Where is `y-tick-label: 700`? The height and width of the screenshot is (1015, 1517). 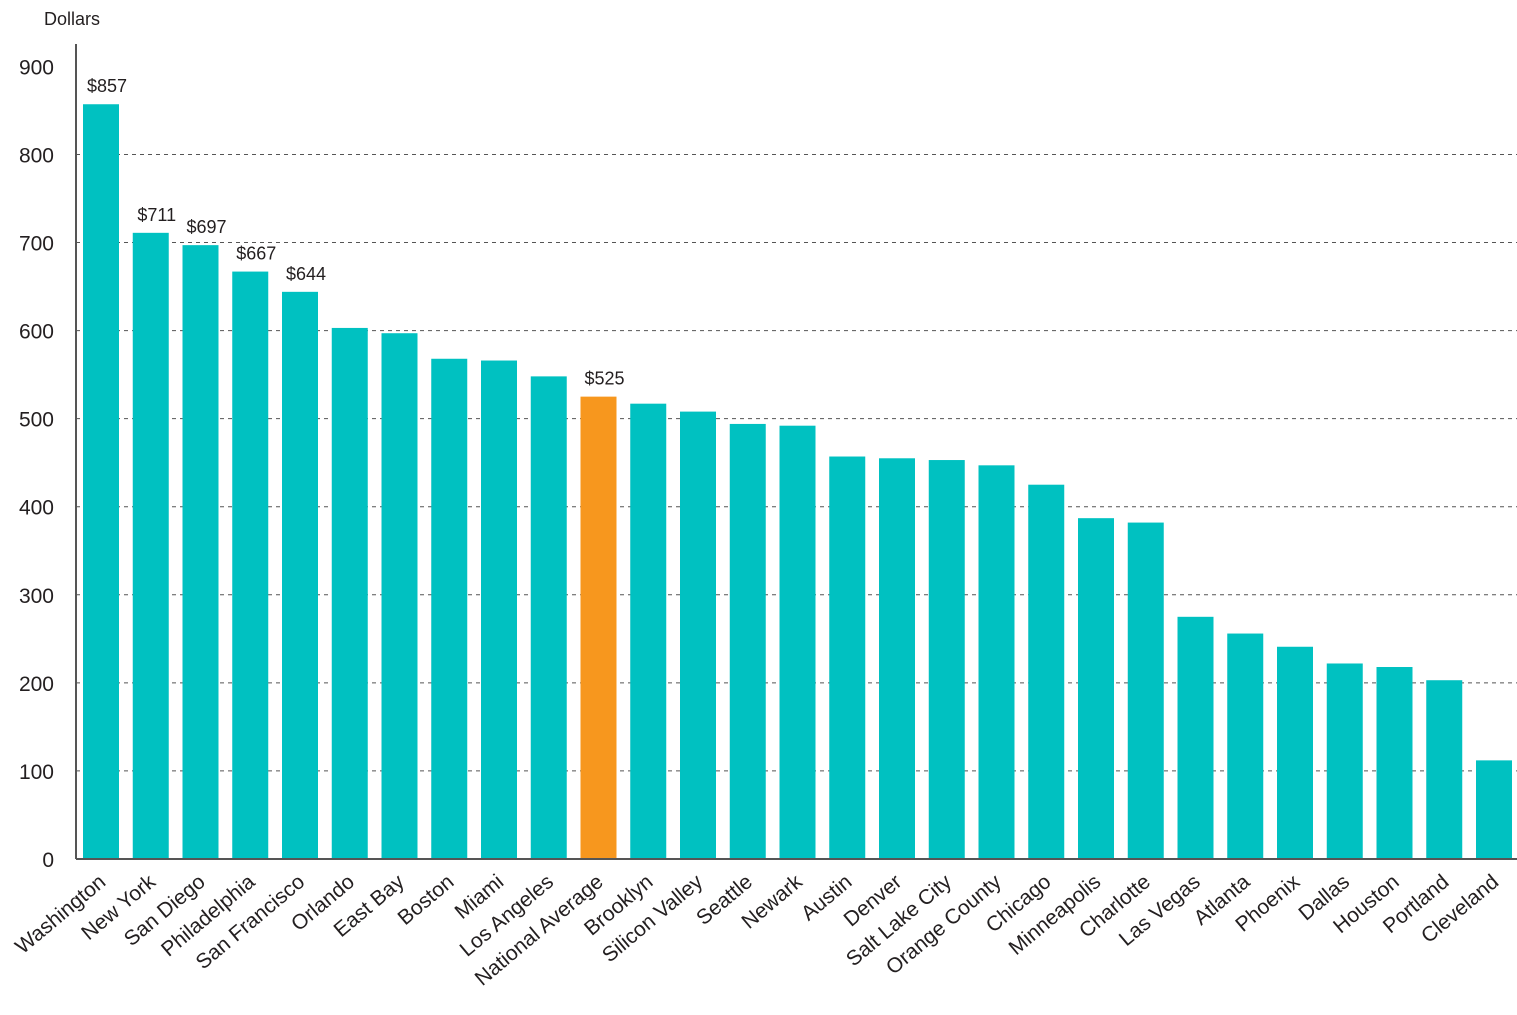
y-tick-label: 700 is located at coordinates (36, 244).